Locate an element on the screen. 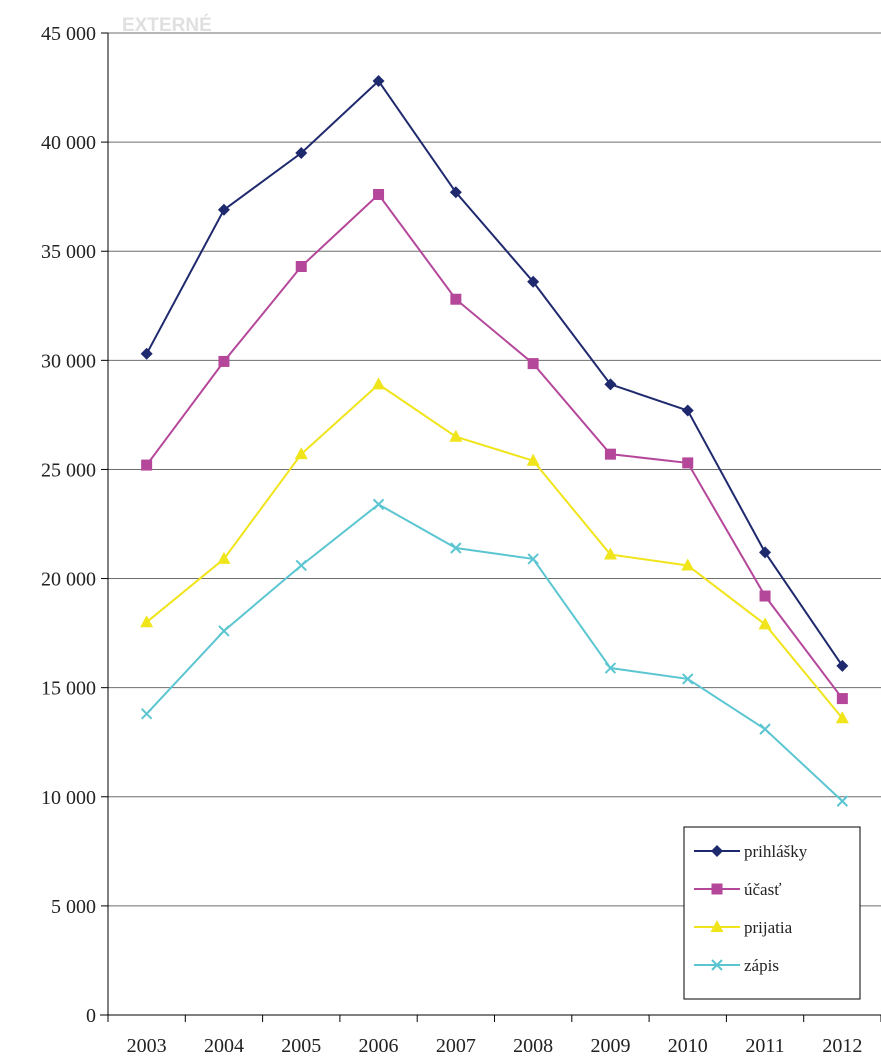 This screenshot has height=1058, width=881. legend-box is located at coordinates (772, 913).